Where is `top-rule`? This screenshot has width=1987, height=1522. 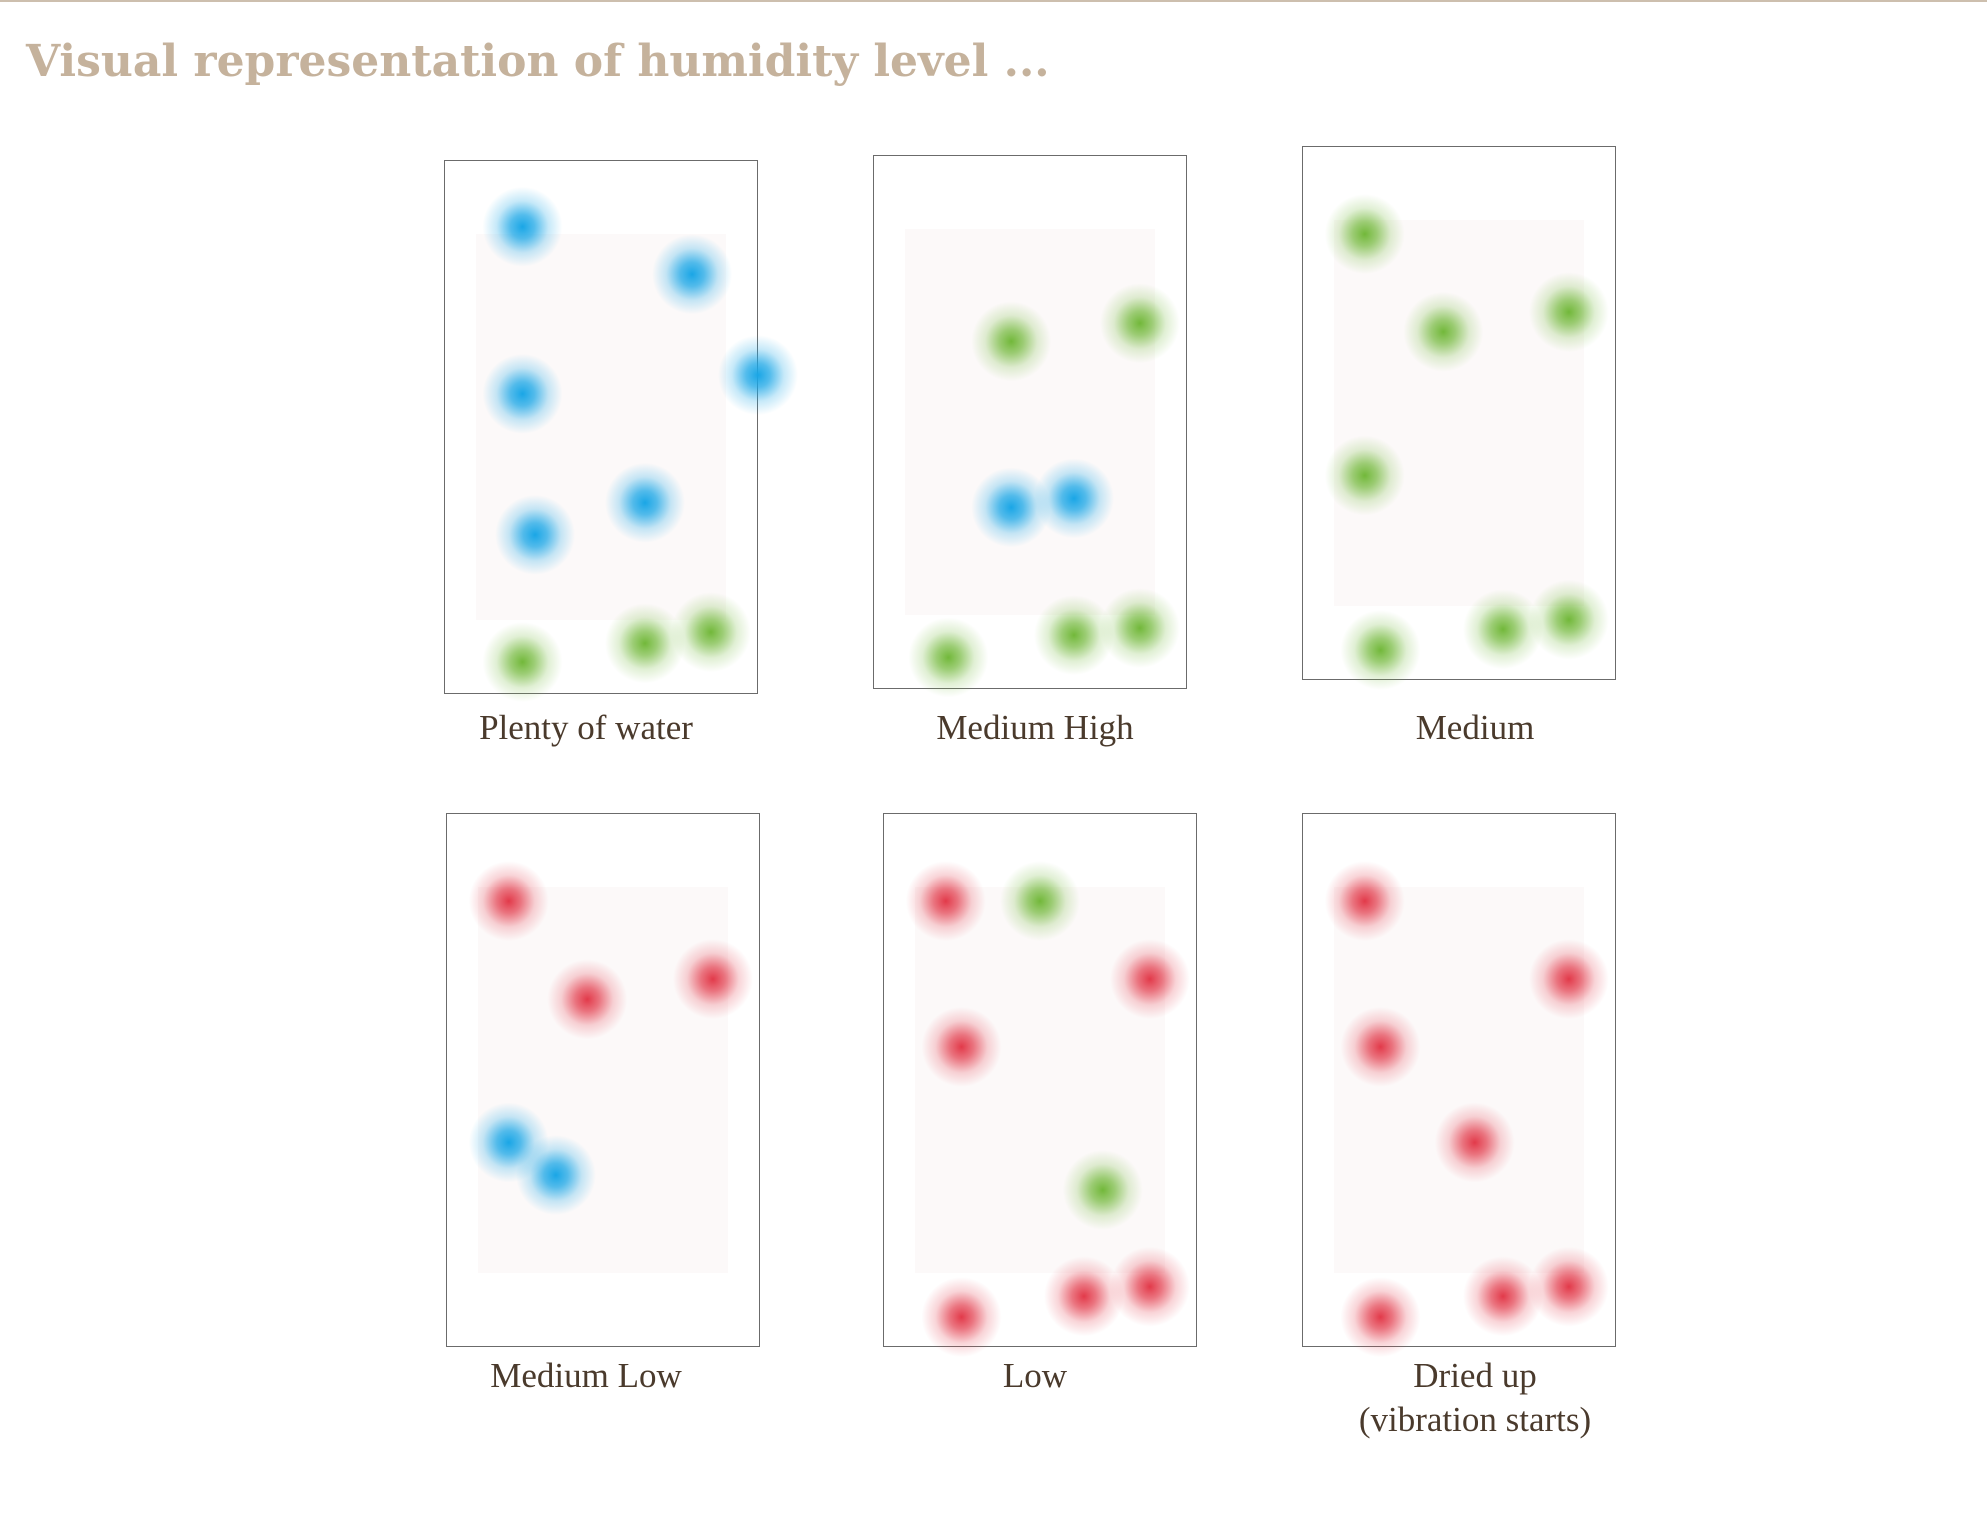
top-rule is located at coordinates (993, 1).